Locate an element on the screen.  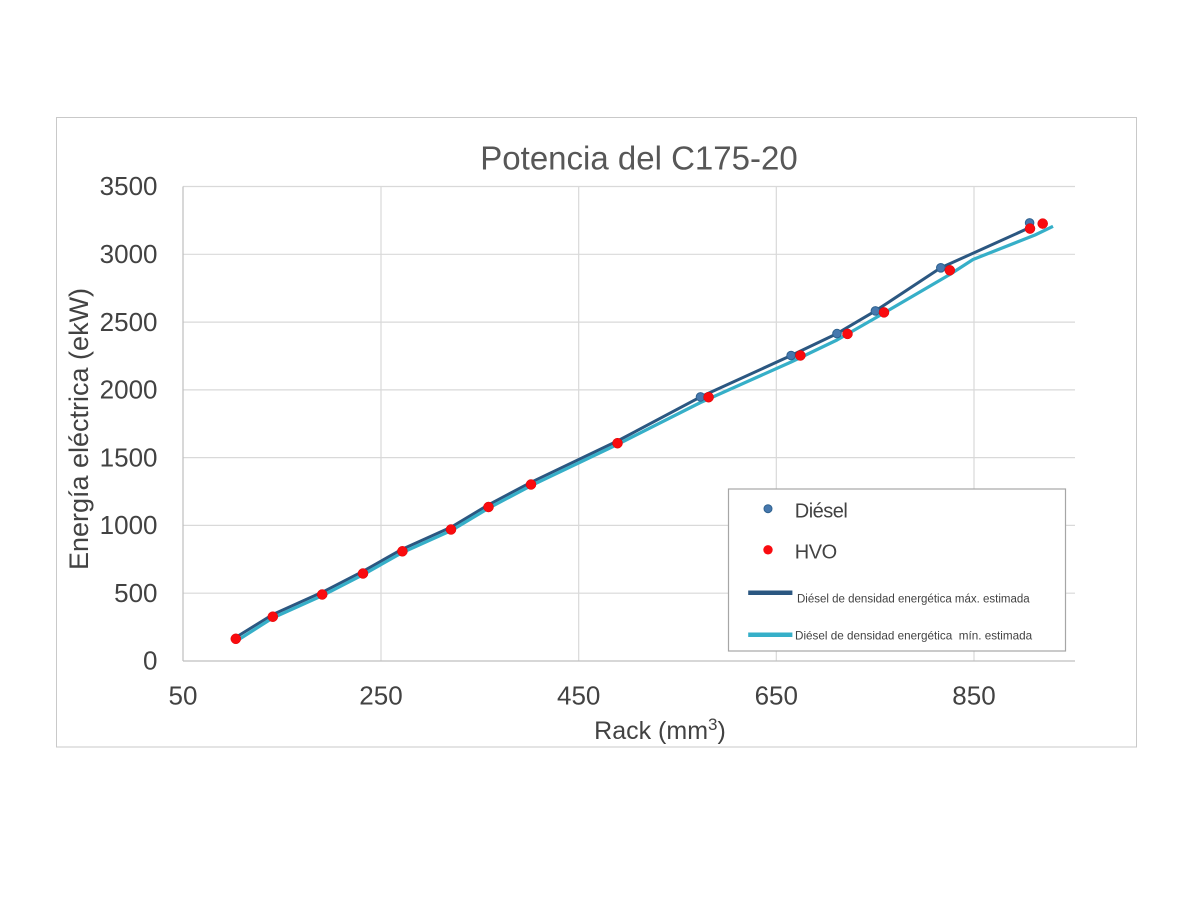
svg-text: Energía eléctrica (ekW) is located at coordinates (79, 429).